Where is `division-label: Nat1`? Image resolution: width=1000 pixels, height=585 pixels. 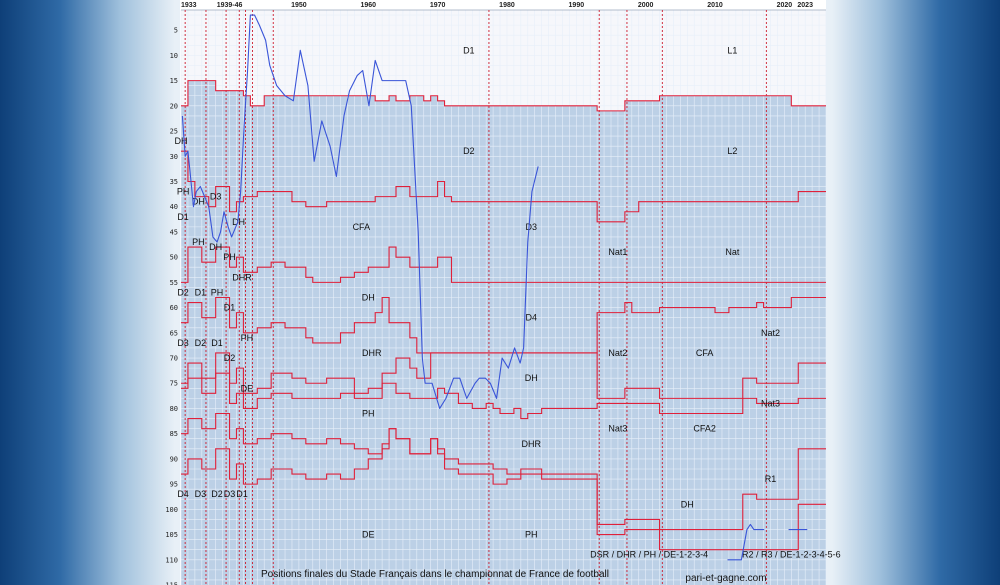
division-label: Nat1 is located at coordinates (617, 252).